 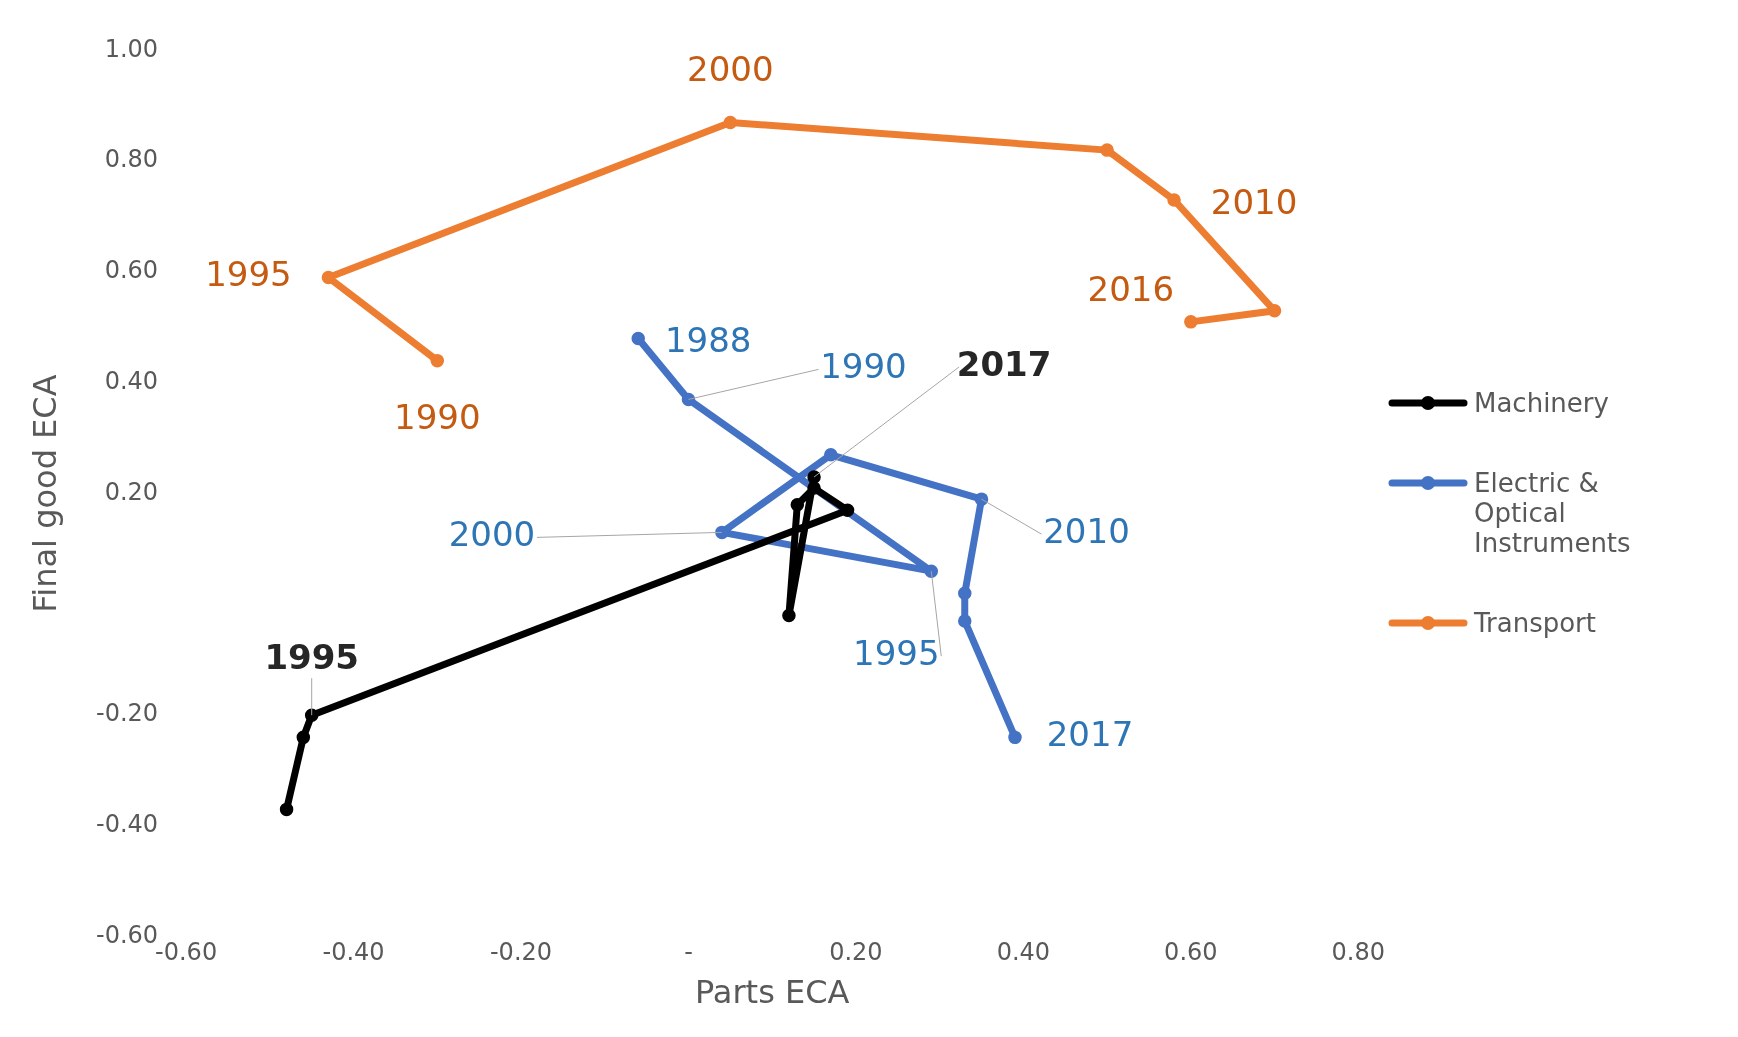 What do you see at coordinates (1191, 952) in the screenshot?
I see `x-tick-label: 0.60` at bounding box center [1191, 952].